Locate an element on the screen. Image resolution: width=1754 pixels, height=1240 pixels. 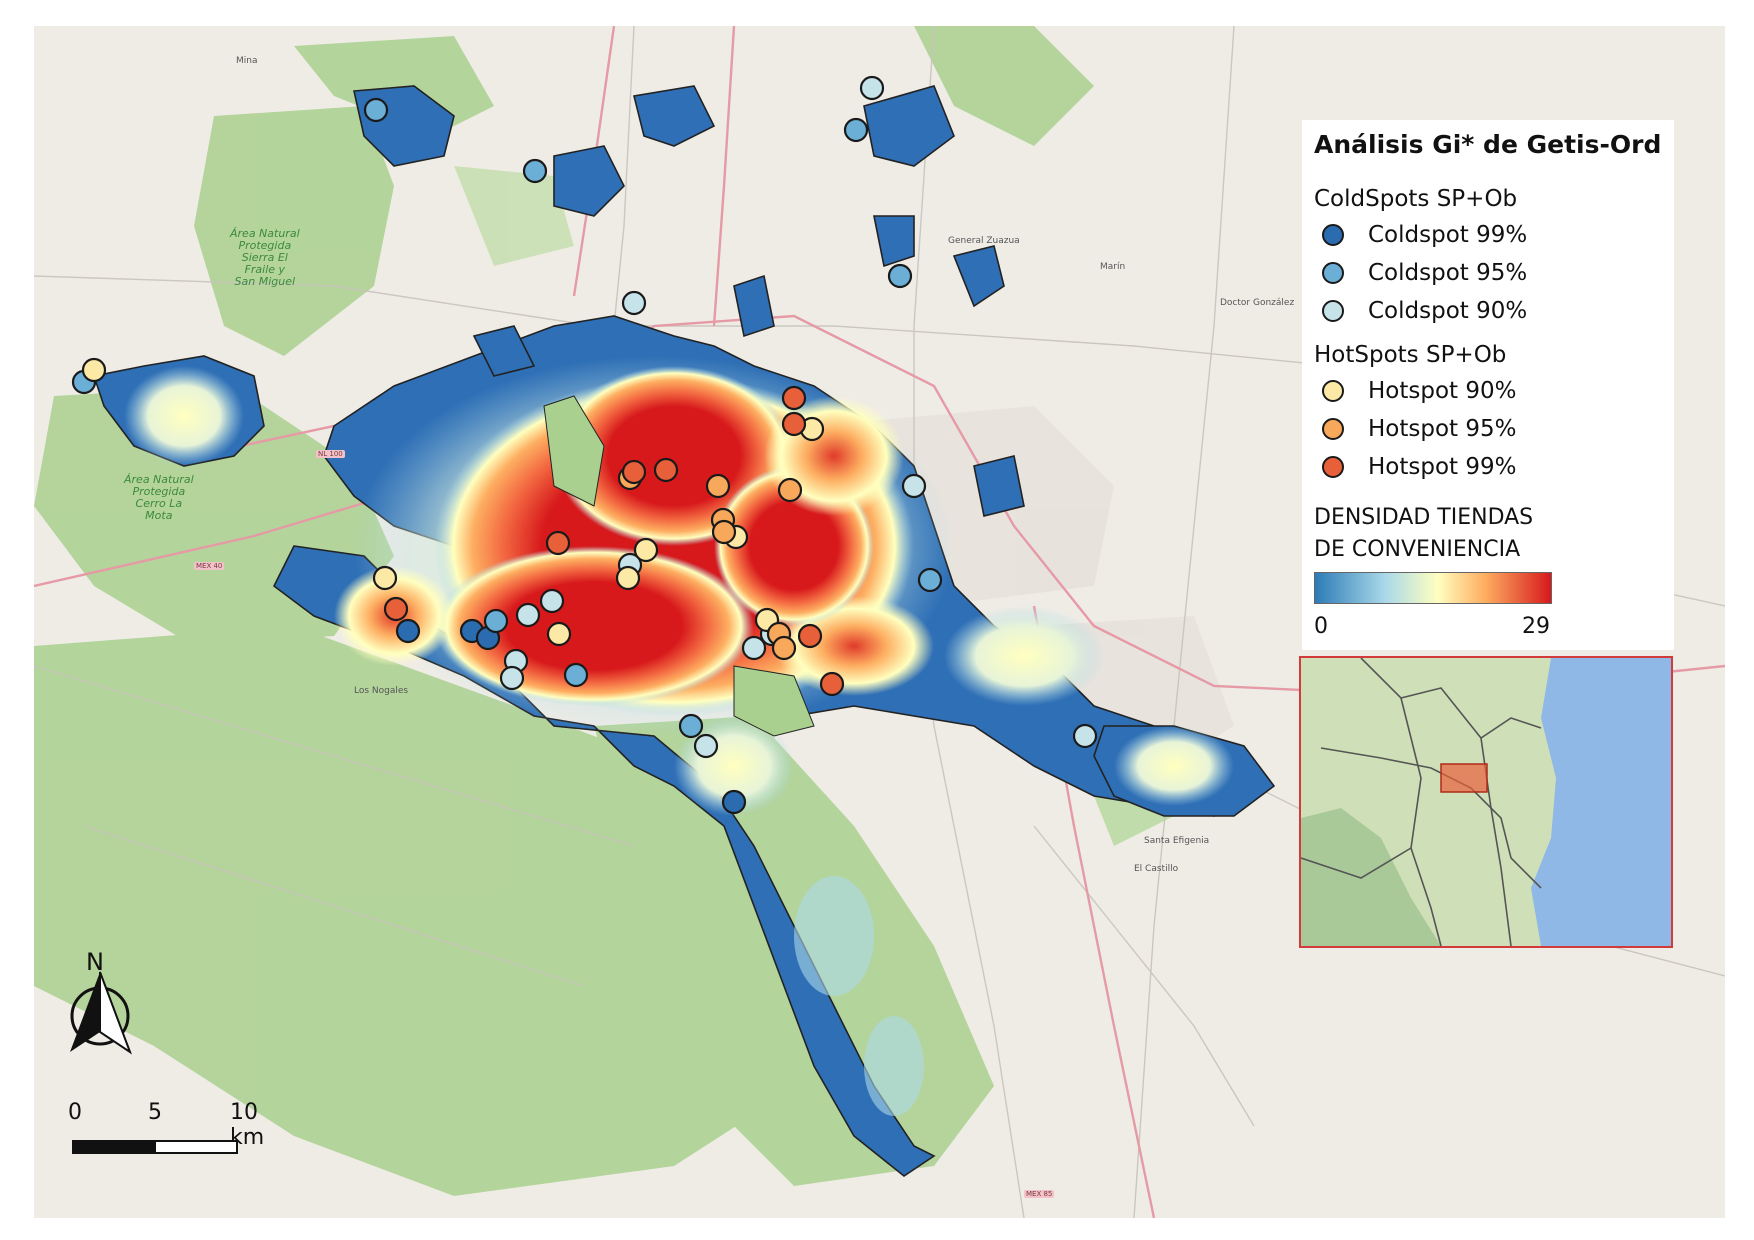
legend-item-hotspot-90: Hotspot 90% is located at coordinates (1415, 391).